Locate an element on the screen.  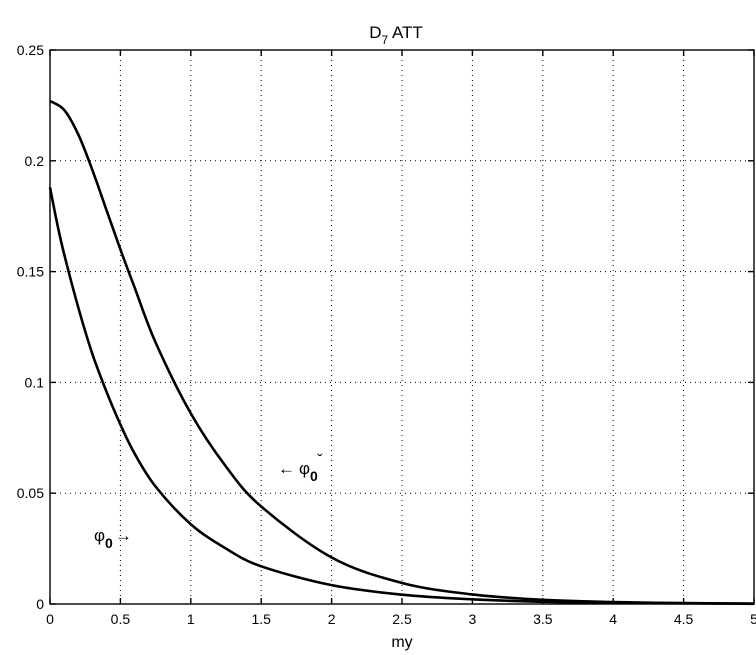
x-tick-label: 2 is located at coordinates (332, 619).